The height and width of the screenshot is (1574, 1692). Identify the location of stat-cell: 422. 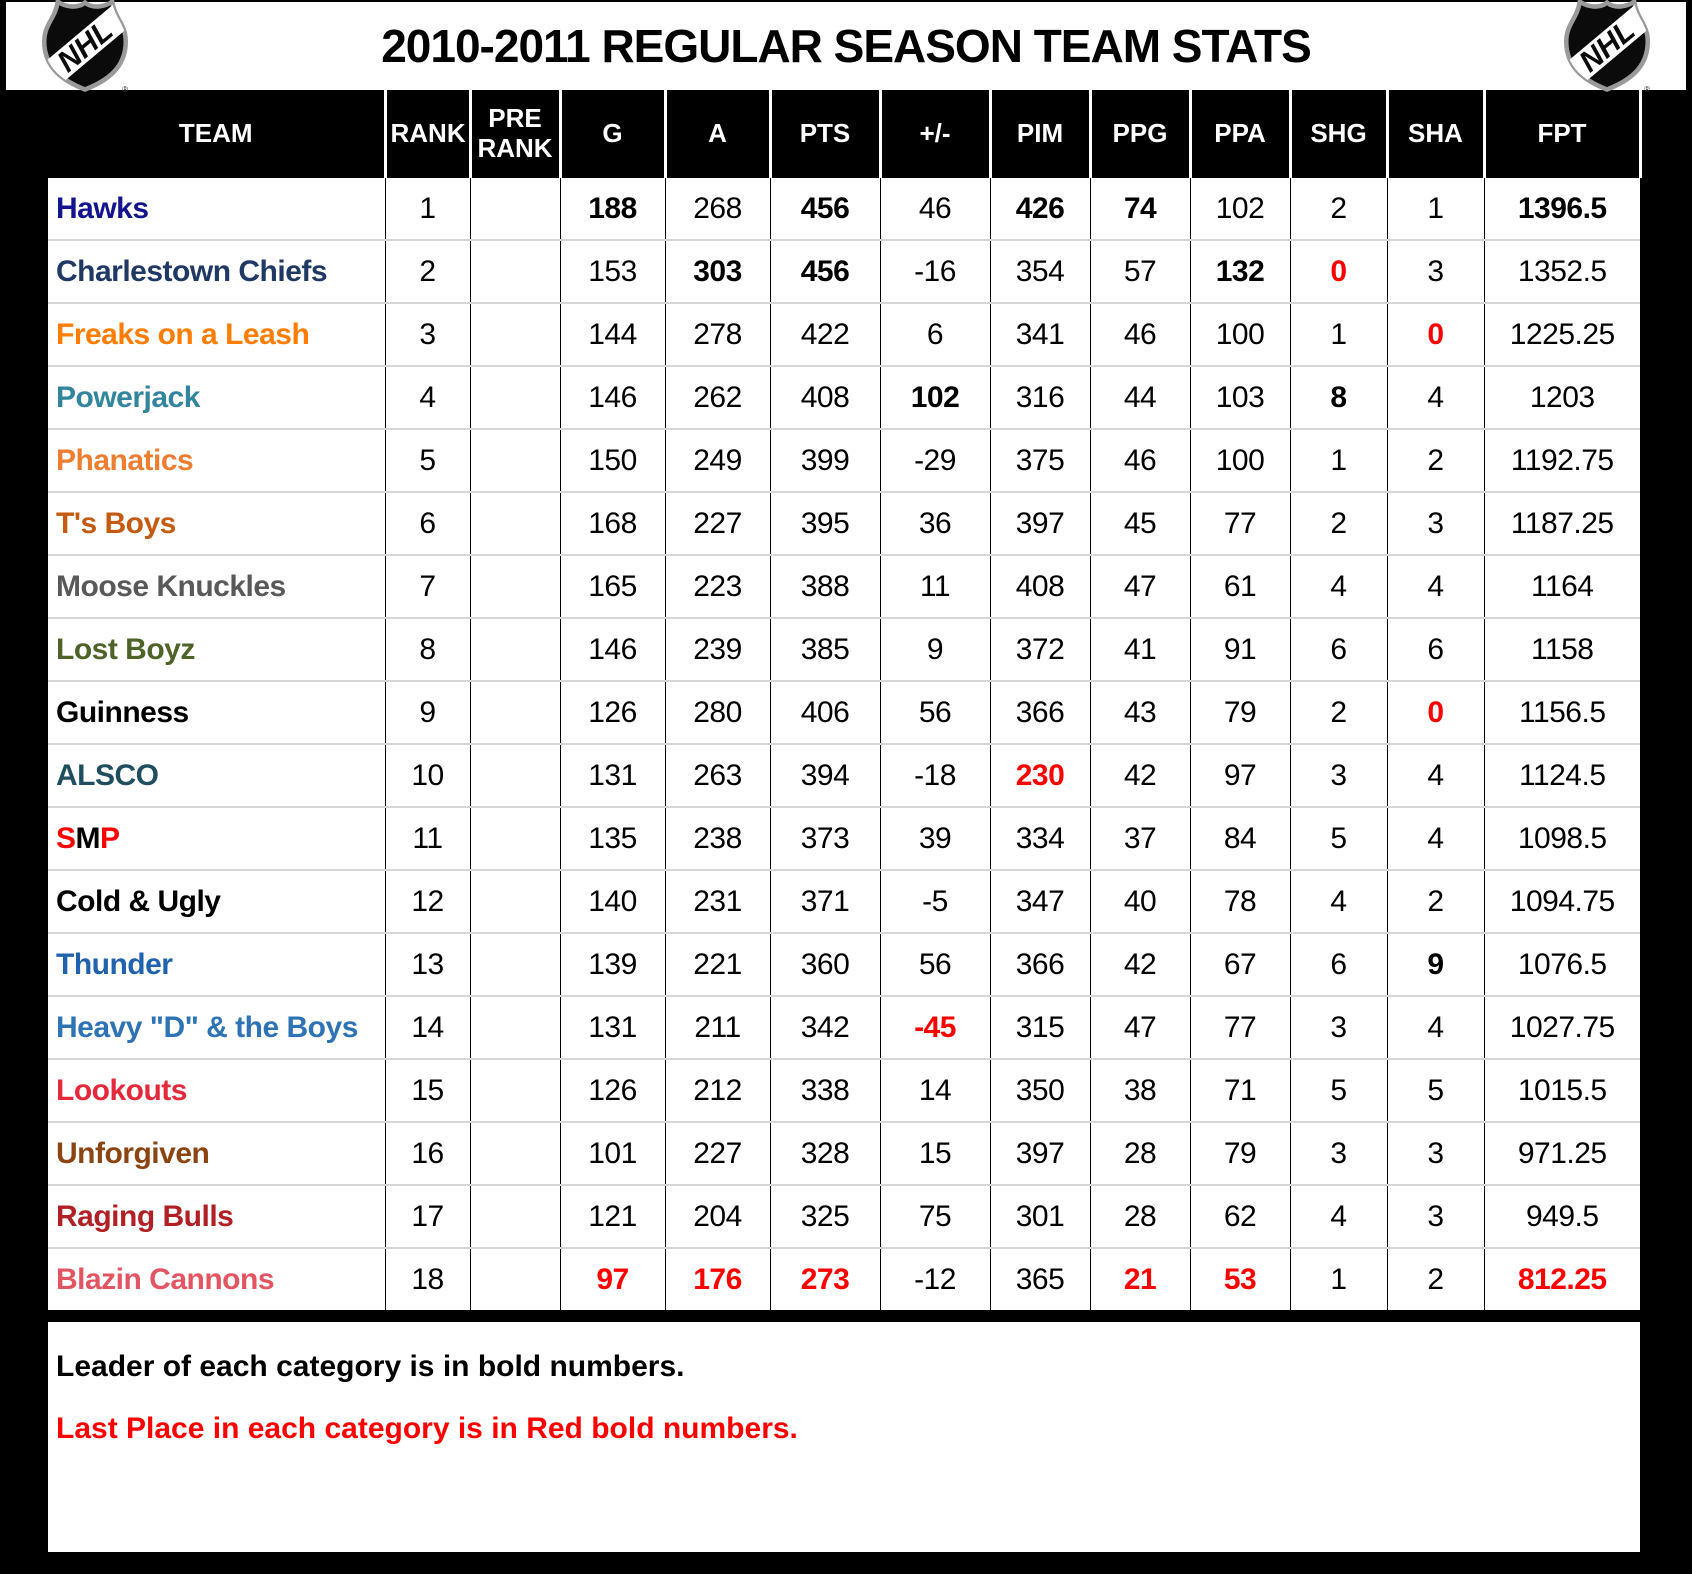
(824, 334).